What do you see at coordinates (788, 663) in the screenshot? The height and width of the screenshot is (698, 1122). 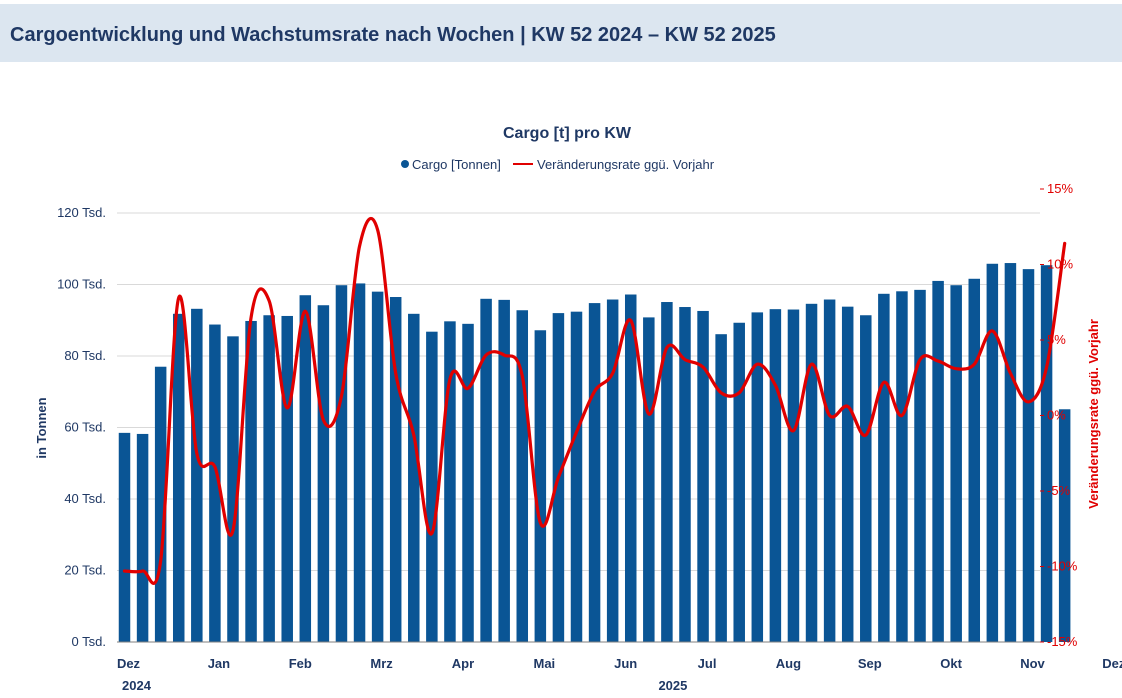 I see `x-tick-label: Aug` at bounding box center [788, 663].